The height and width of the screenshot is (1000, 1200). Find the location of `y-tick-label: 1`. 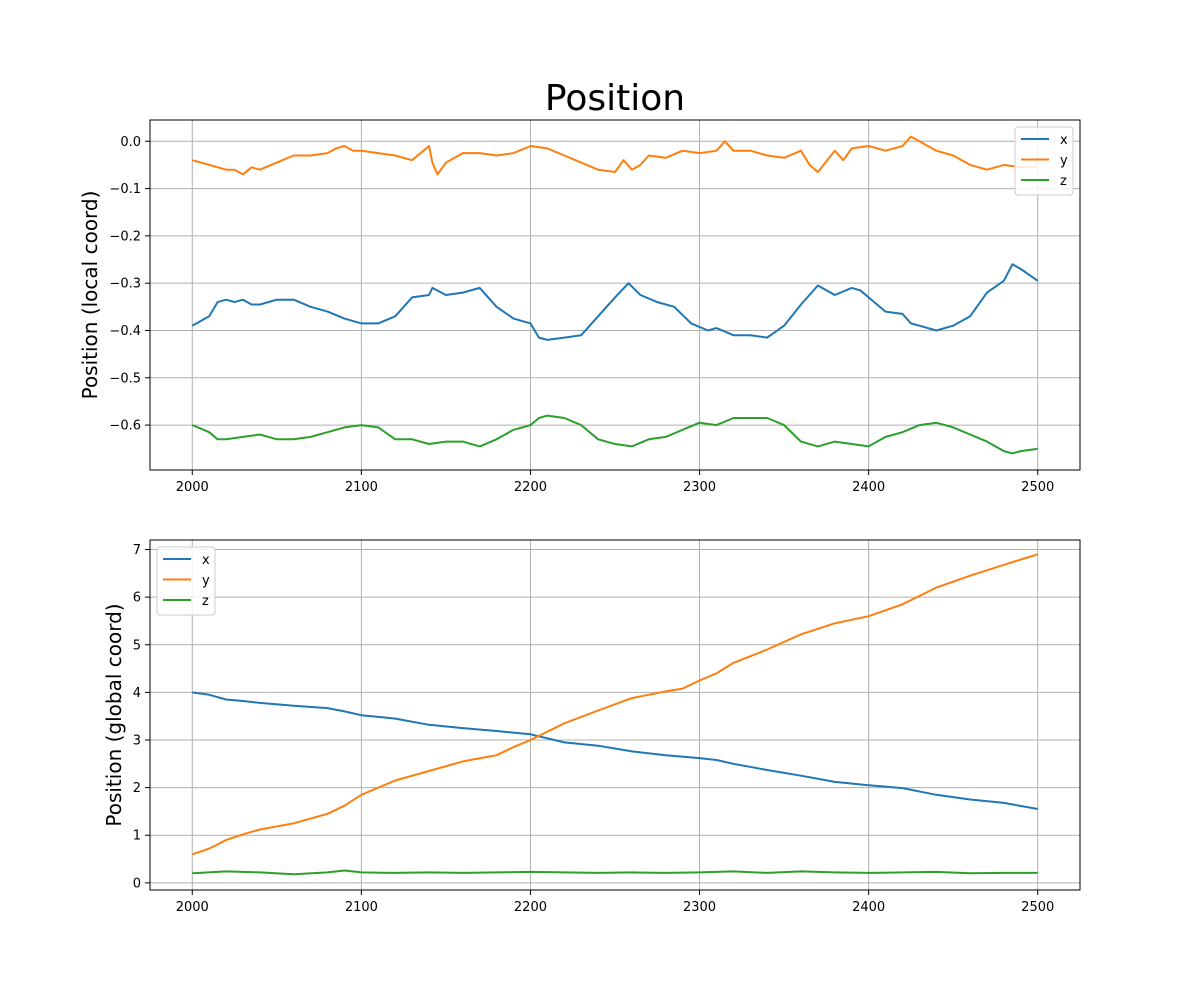

y-tick-label: 1 is located at coordinates (137, 836).